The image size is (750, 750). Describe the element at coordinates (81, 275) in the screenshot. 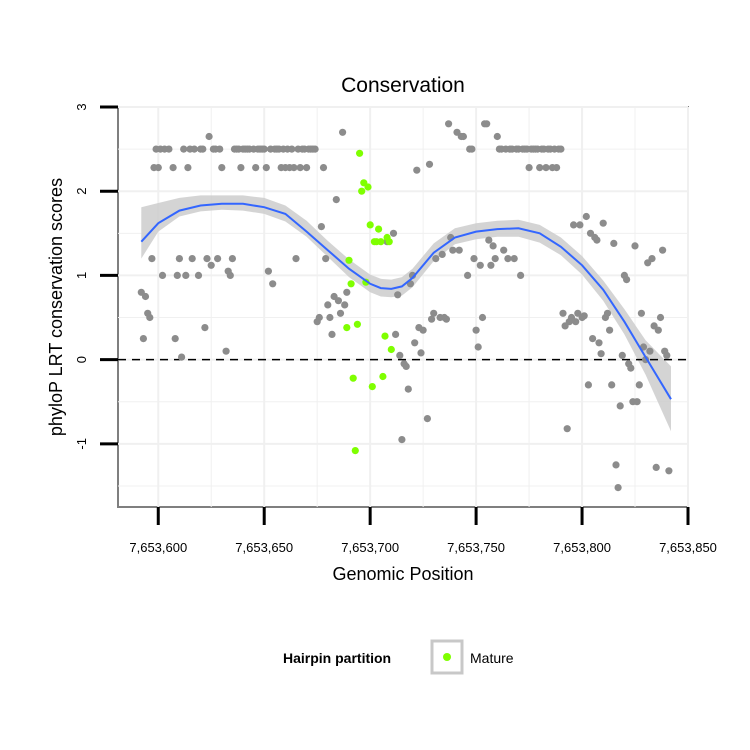

I see `y-tick-label: 1` at that location.